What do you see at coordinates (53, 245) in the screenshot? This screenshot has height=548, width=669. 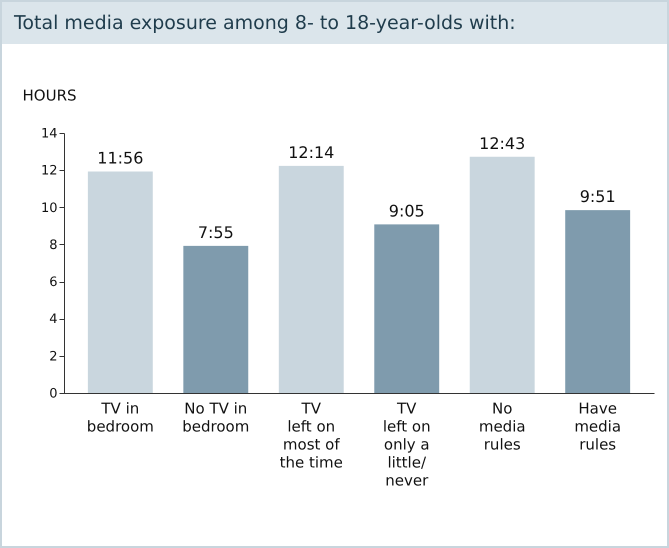 I see `y-tick-label: 8` at bounding box center [53, 245].